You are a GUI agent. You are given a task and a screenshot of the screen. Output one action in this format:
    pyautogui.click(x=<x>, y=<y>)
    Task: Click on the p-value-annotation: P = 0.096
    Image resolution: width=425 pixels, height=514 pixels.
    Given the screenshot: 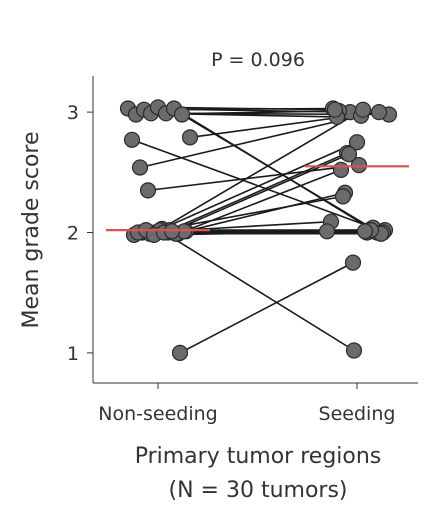 What is the action you would take?
    pyautogui.click(x=258, y=60)
    